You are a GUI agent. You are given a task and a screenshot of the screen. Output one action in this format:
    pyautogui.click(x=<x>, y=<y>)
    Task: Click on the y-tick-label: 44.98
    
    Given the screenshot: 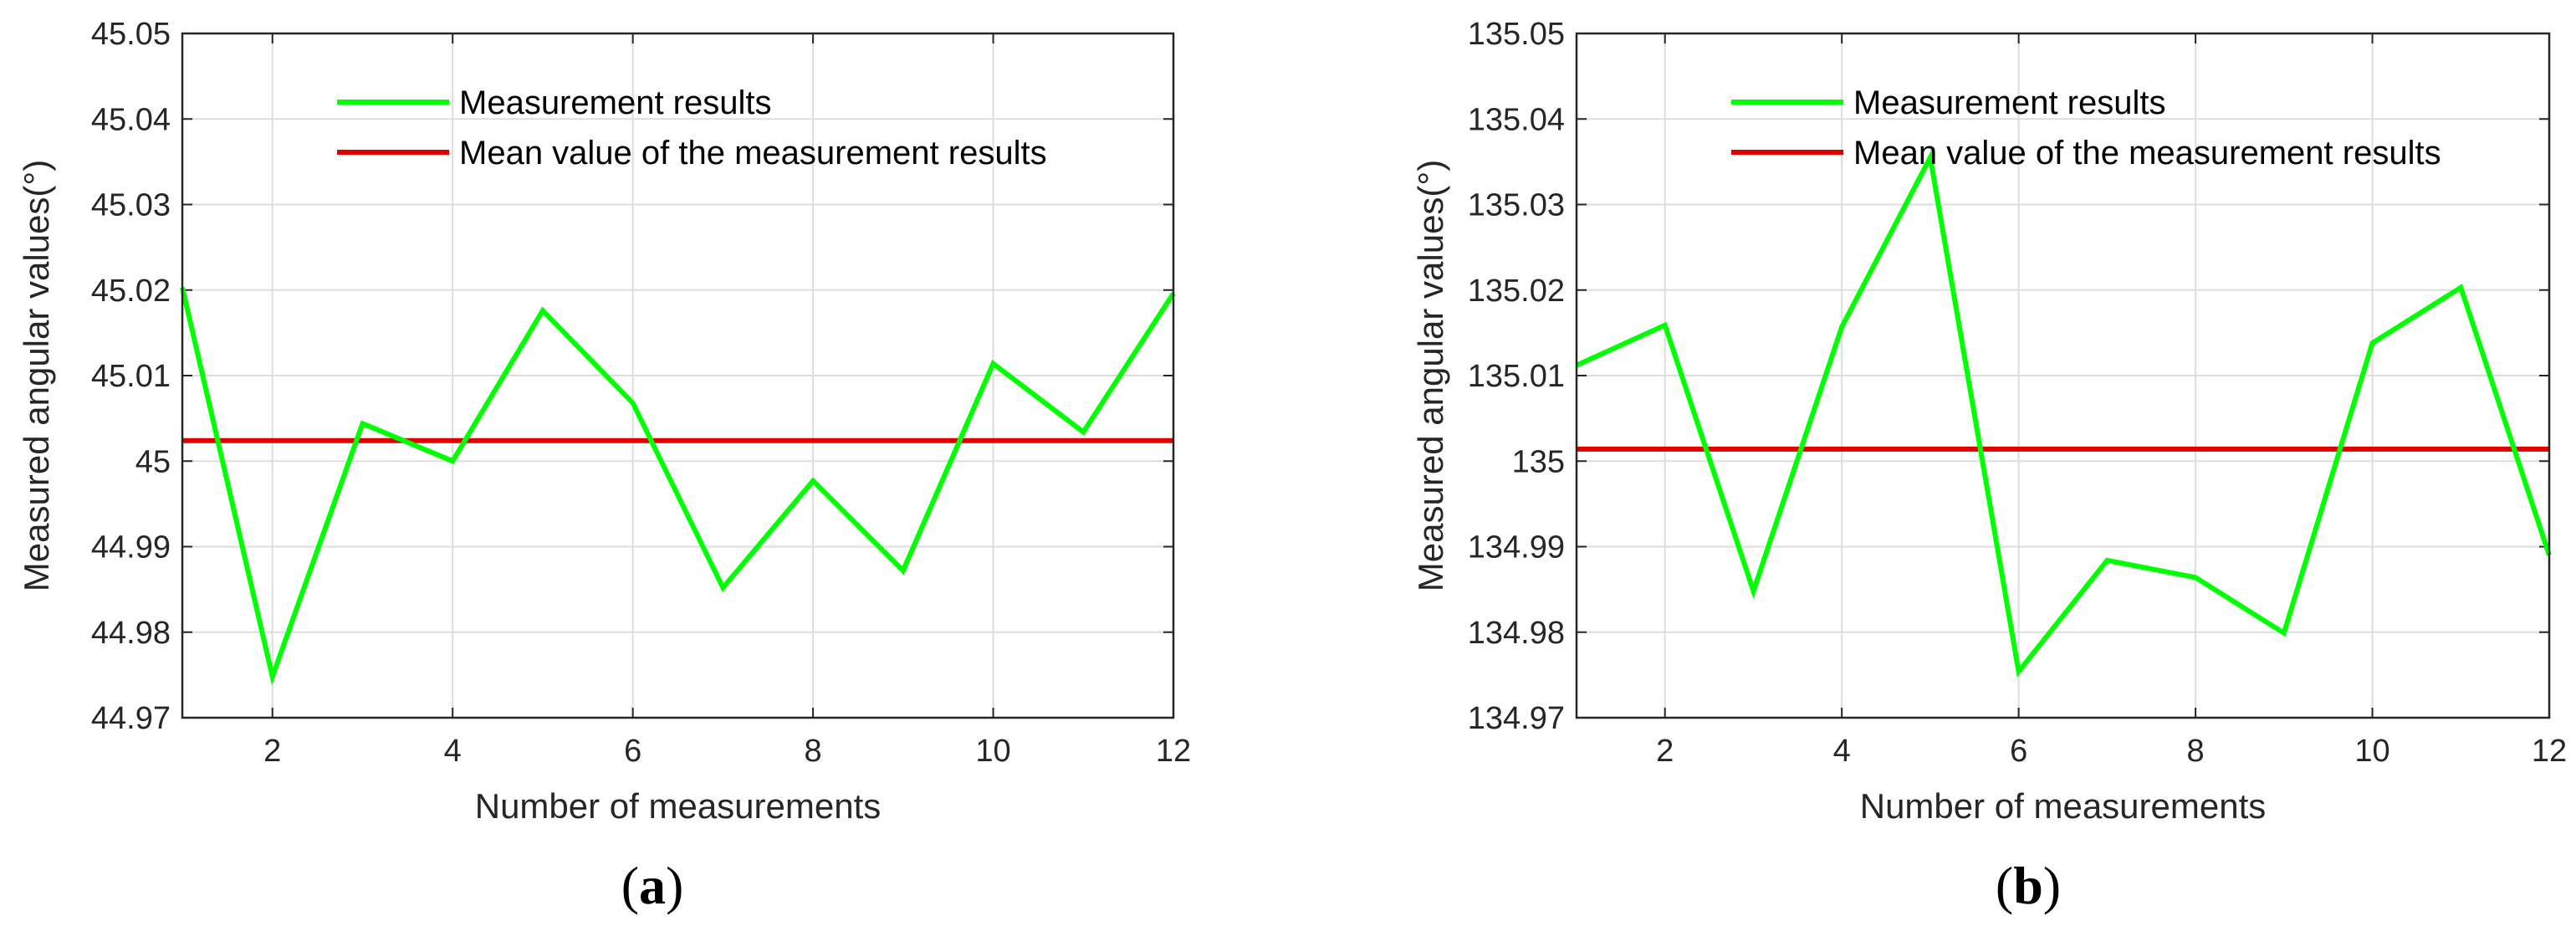 What is the action you would take?
    pyautogui.click(x=131, y=633)
    